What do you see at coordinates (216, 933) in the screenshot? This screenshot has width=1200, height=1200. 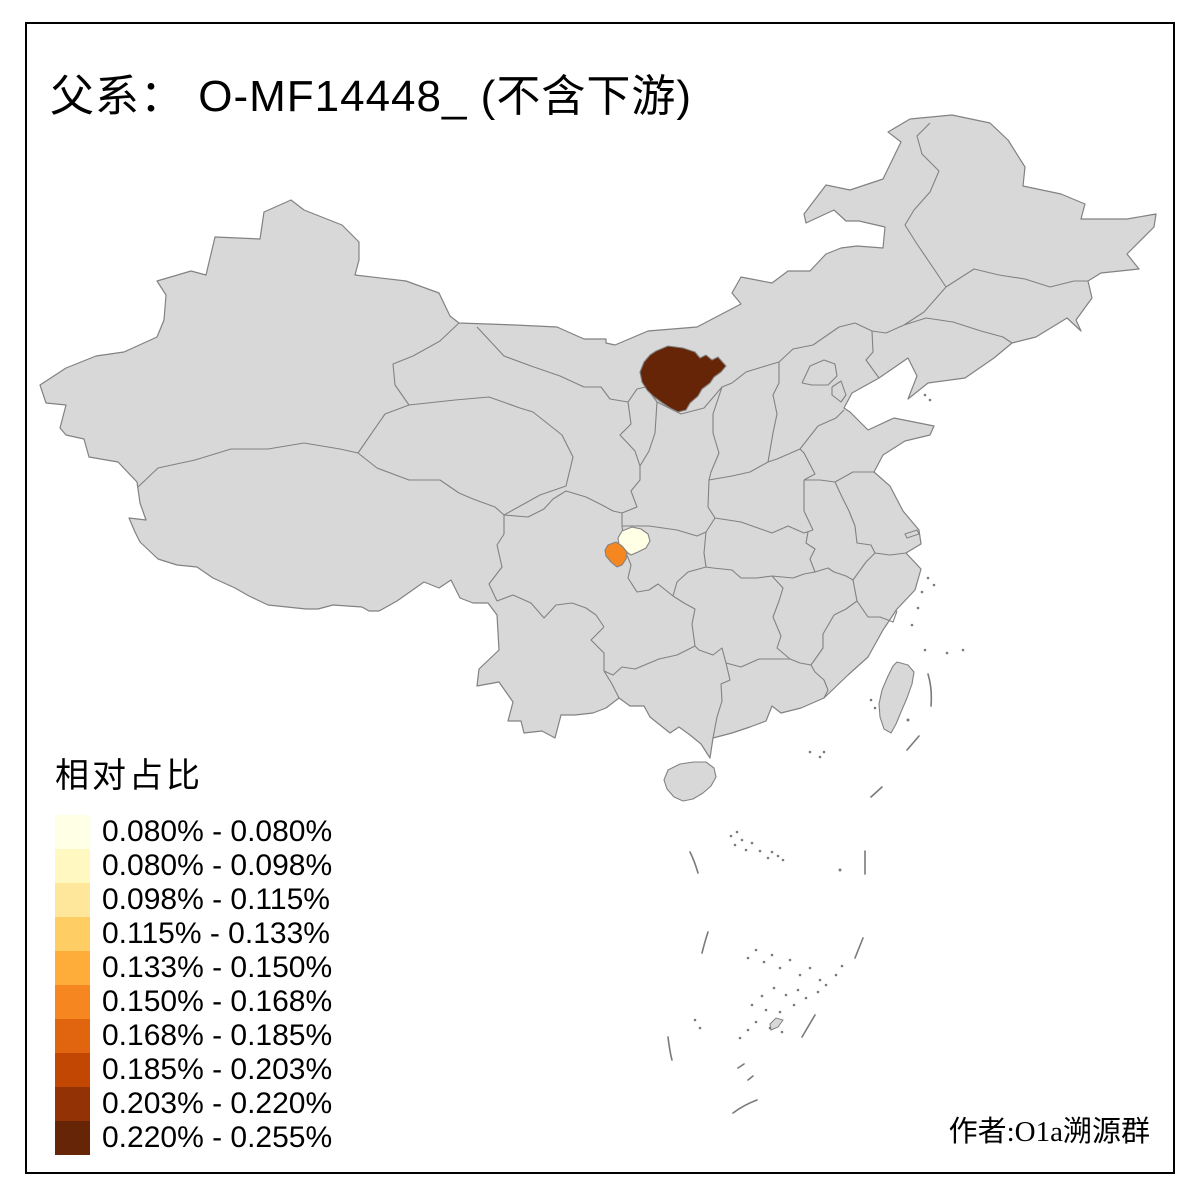 I see `legend-label: 0.115% - 0.133%` at bounding box center [216, 933].